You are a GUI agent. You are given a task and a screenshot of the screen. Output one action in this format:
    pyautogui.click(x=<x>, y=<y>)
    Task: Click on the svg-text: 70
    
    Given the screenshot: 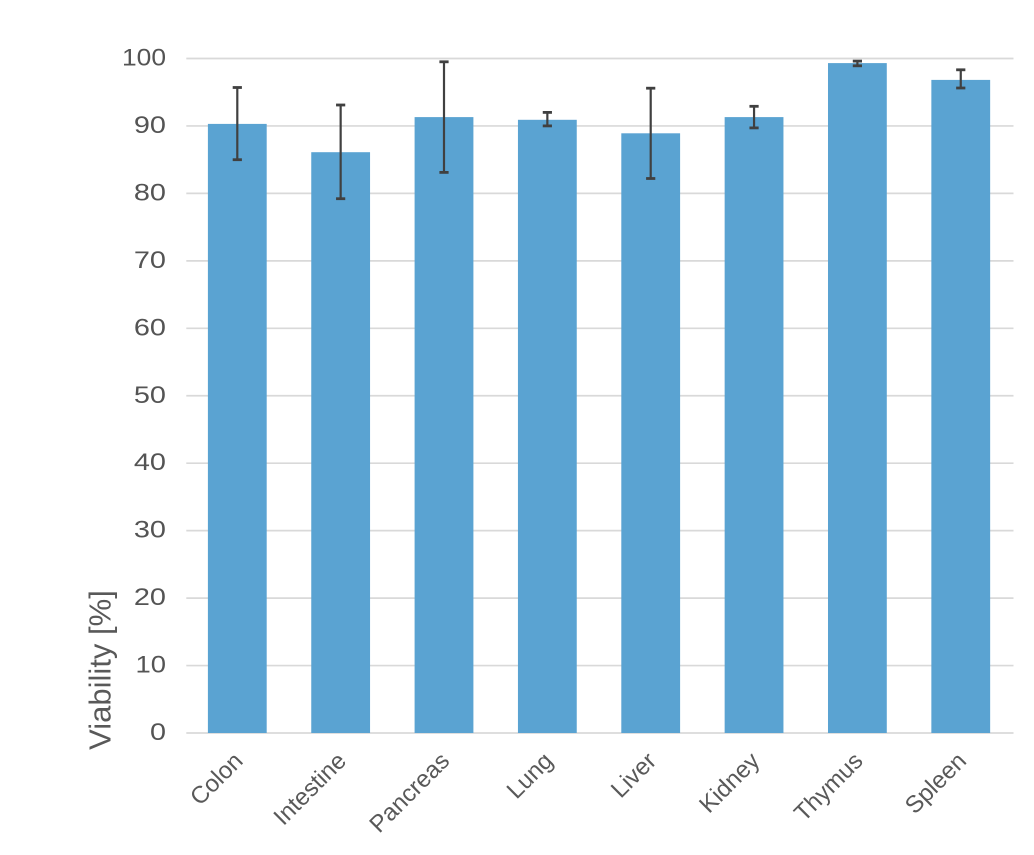 What is the action you would take?
    pyautogui.click(x=150, y=260)
    